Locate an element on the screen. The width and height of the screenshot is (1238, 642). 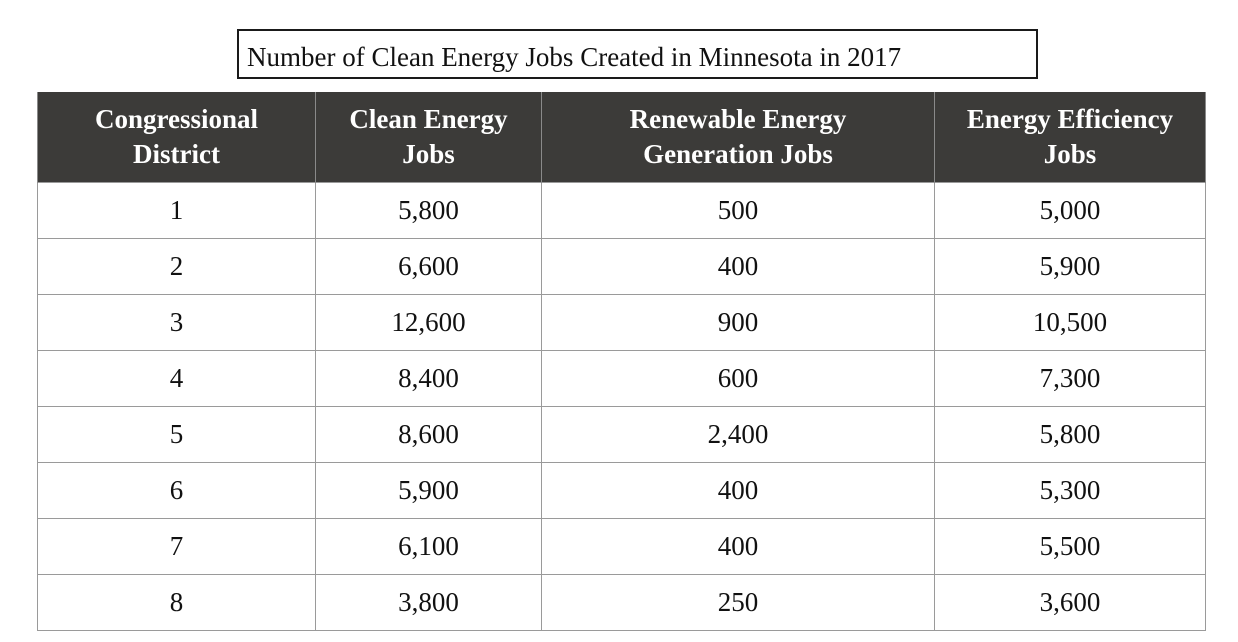
cell-district: 4 is located at coordinates (176, 378).